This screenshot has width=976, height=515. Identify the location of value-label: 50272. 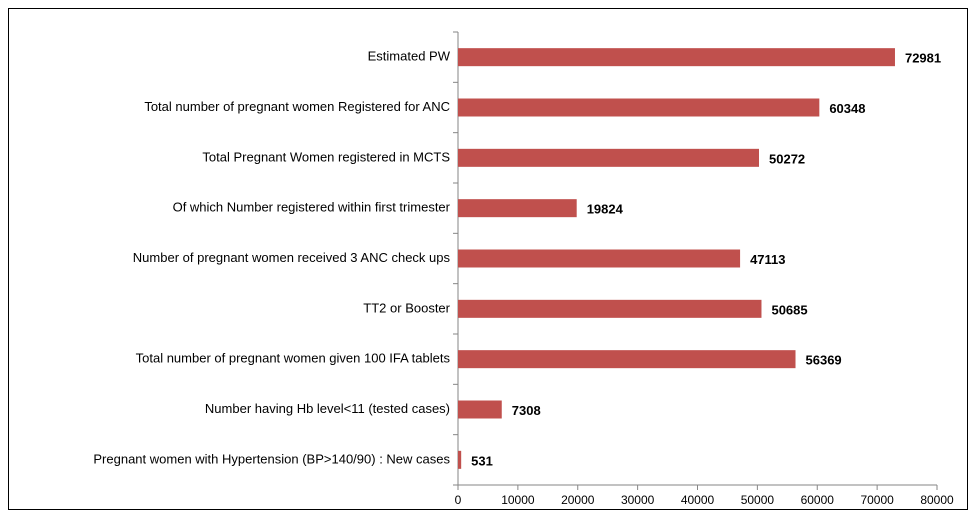
(787, 158).